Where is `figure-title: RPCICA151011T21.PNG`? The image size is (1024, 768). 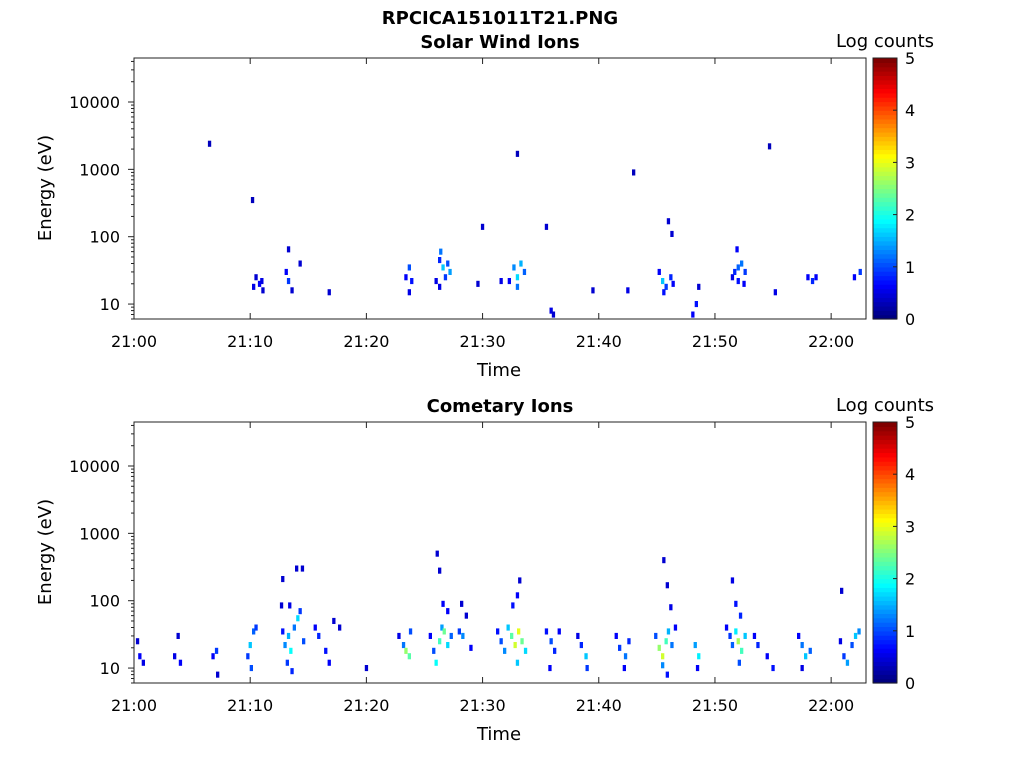 figure-title: RPCICA151011T21.PNG is located at coordinates (500, 18).